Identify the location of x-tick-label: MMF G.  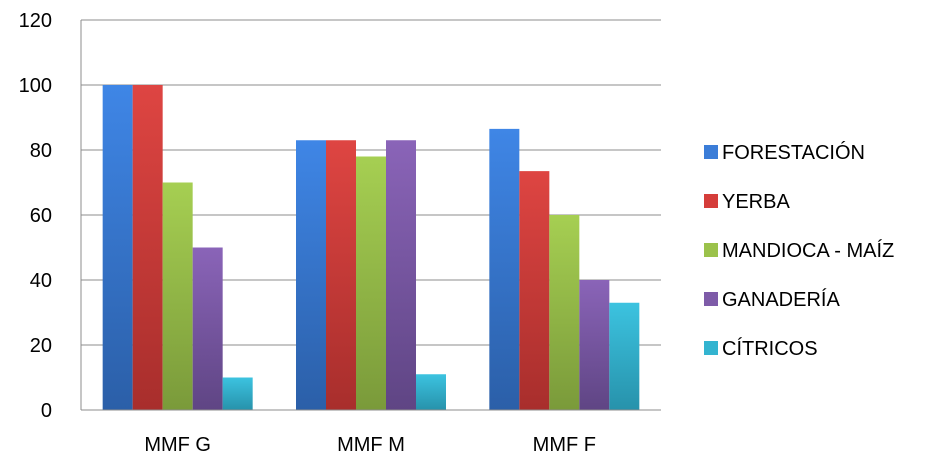
(177, 445).